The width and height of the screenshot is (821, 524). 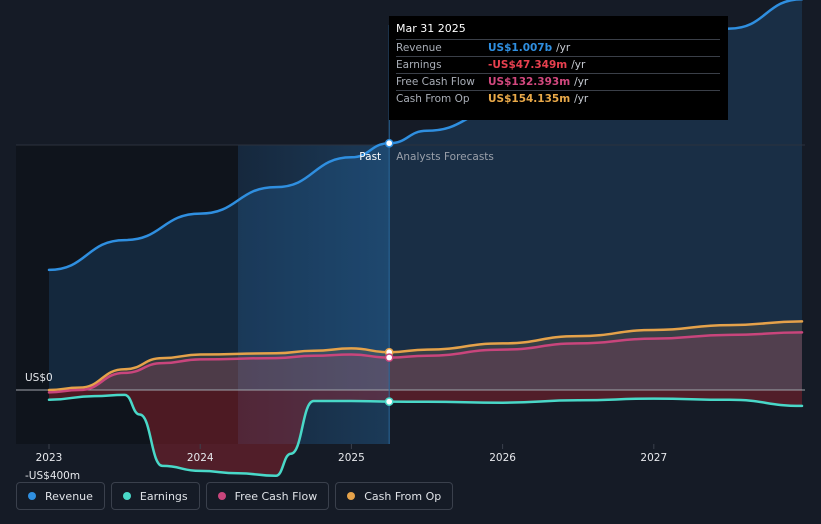 I want to click on free-cash-flow-point, so click(x=389, y=357).